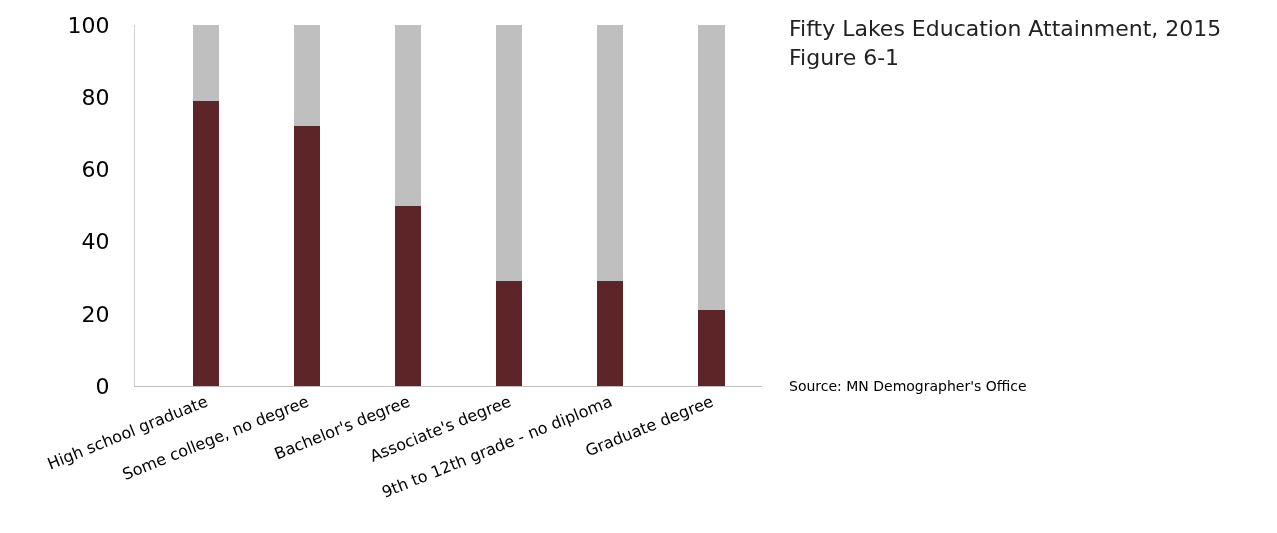  I want to click on y-tick-label: 0, so click(102, 386).